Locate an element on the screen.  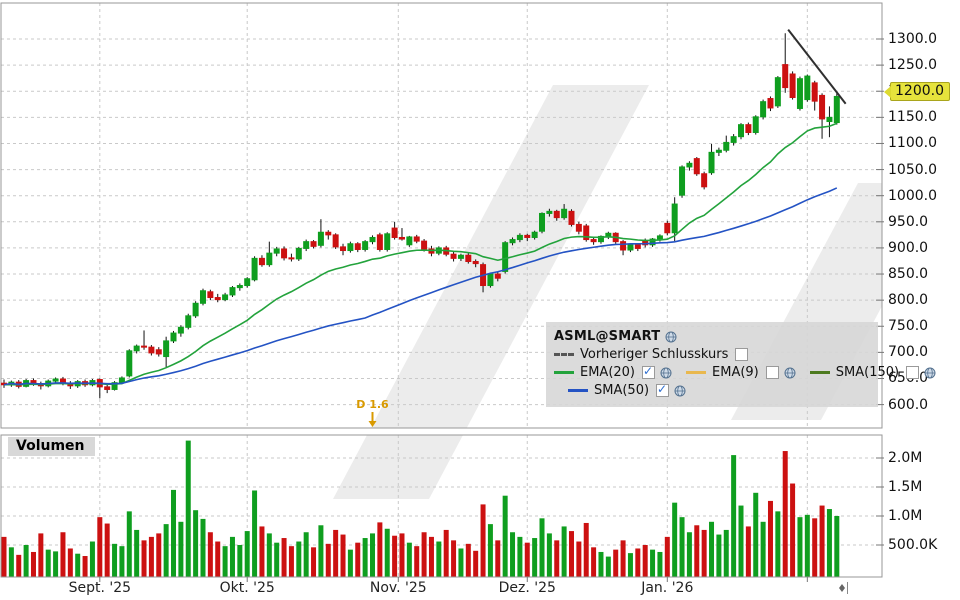
sma150-checkbox is located at coordinates (913, 372).